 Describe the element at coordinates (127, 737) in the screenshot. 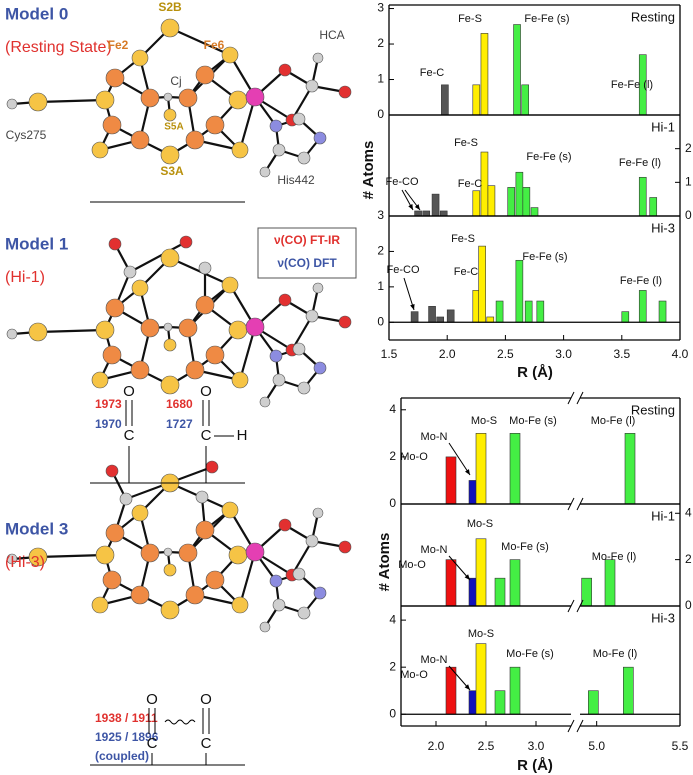

I see `frequency-dft: 1925 / 1896` at that location.